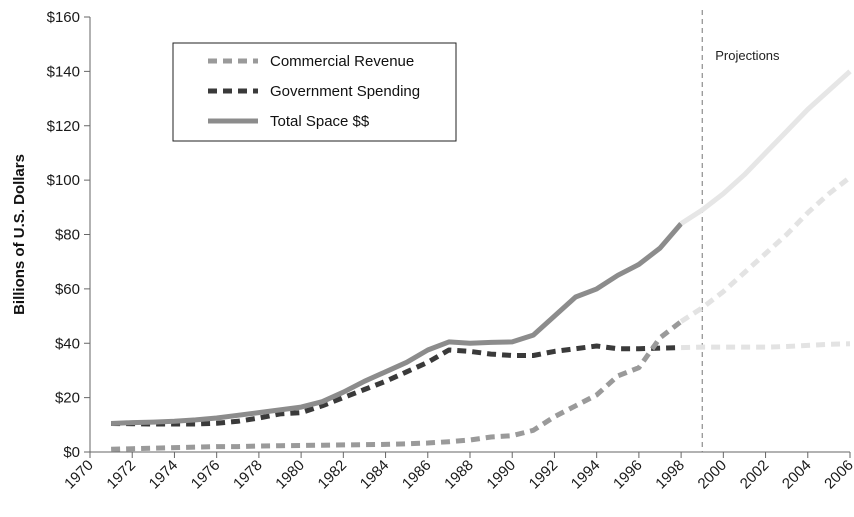 The width and height of the screenshot is (854, 517). I want to click on y-tick-label: $60, so click(67, 289).